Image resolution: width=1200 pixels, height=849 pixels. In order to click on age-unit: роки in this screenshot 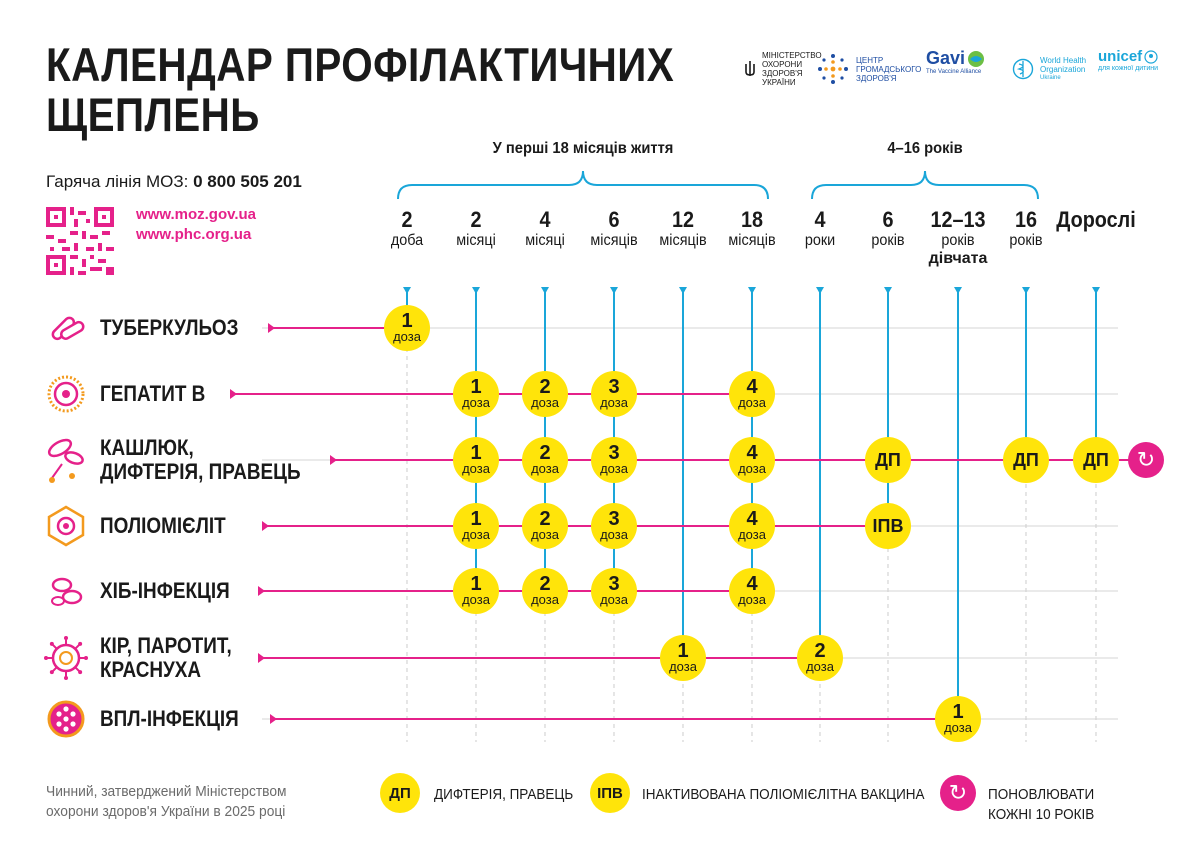, I will do `click(820, 240)`.